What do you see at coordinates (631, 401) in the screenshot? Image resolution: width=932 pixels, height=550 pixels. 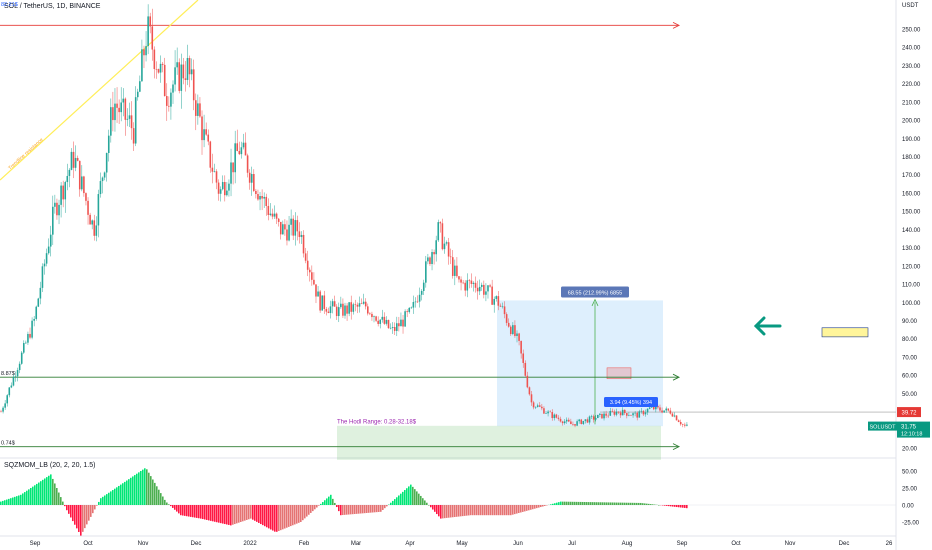 I see `small-label-box` at bounding box center [631, 401].